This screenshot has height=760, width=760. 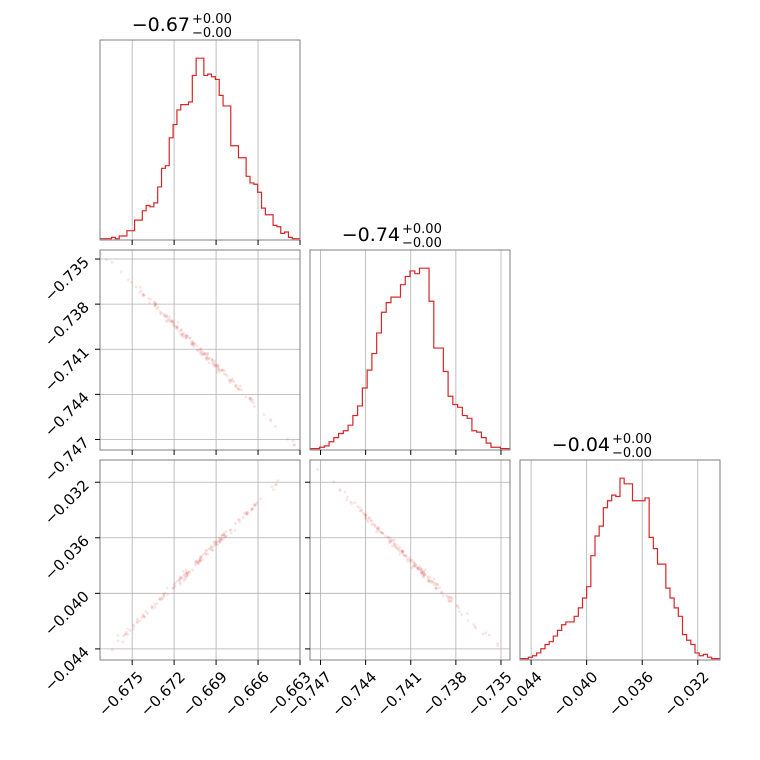 I want to click on y-tick-label-2-0: −0.044, so click(x=67, y=669).